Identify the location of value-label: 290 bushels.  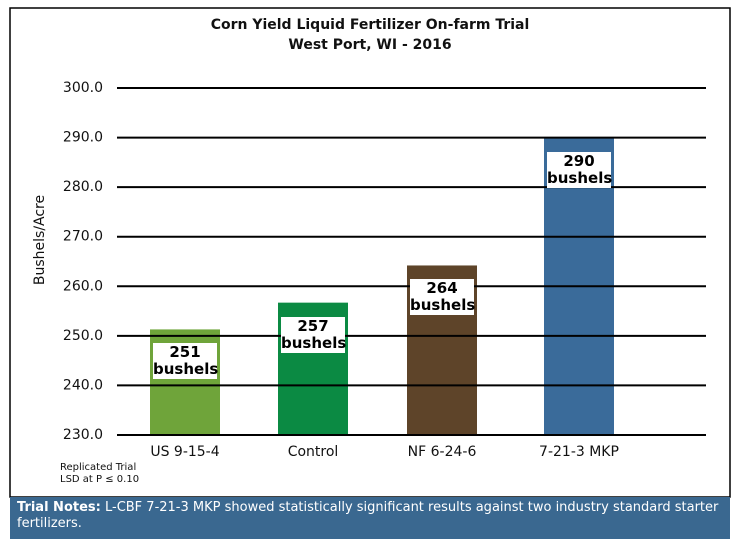
(580, 169).